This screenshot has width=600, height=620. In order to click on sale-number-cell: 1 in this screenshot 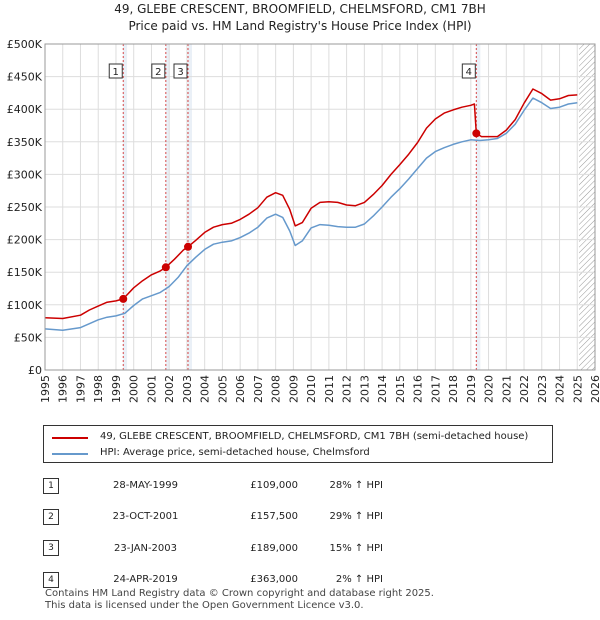, I will do `click(65, 485)`.